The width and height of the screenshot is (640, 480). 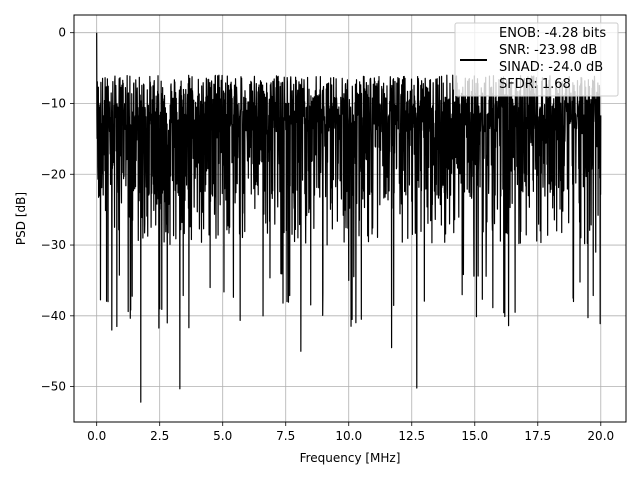 What do you see at coordinates (62, 33) in the screenshot?
I see `y-tick-label: 0` at bounding box center [62, 33].